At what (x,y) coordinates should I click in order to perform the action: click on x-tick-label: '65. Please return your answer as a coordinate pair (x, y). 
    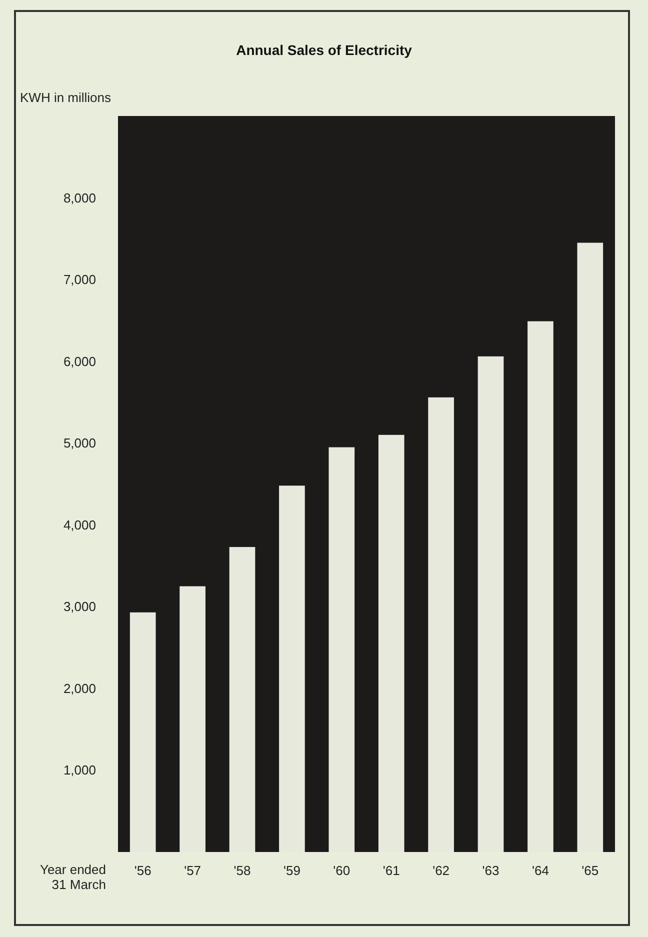
    Looking at the image, I should click on (590, 870).